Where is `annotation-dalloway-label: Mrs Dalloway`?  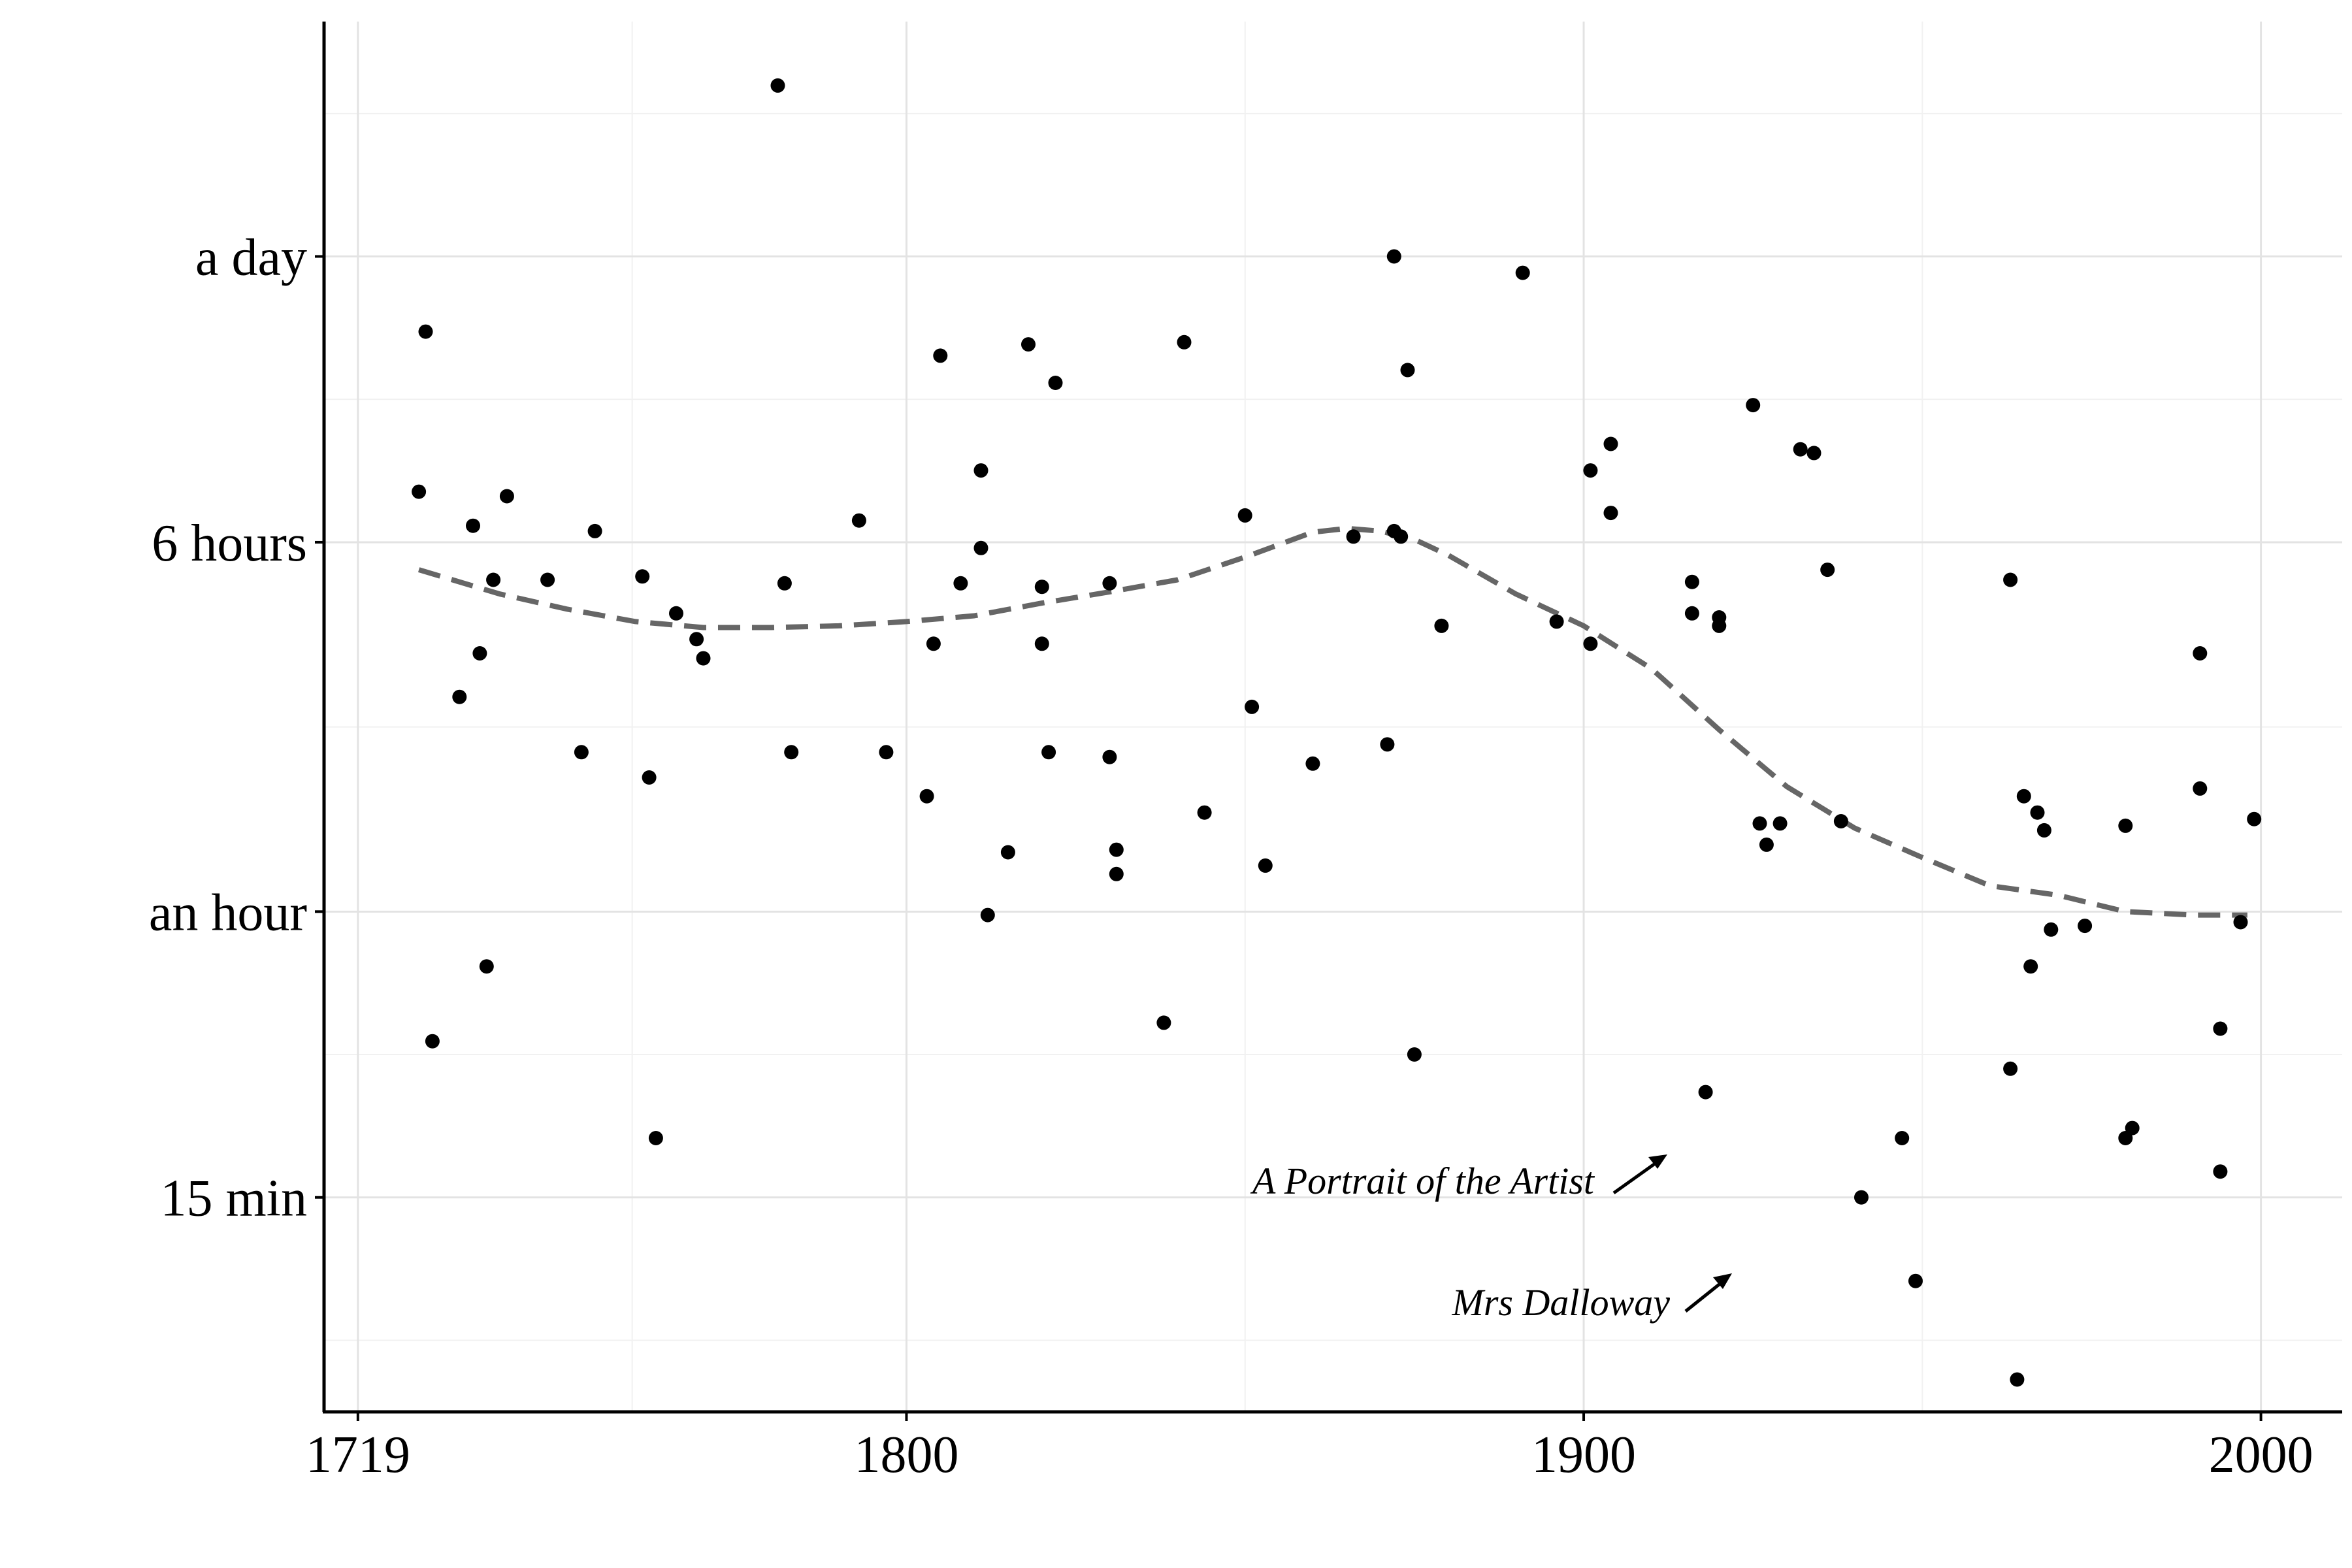 annotation-dalloway-label: Mrs Dalloway is located at coordinates (1561, 1302).